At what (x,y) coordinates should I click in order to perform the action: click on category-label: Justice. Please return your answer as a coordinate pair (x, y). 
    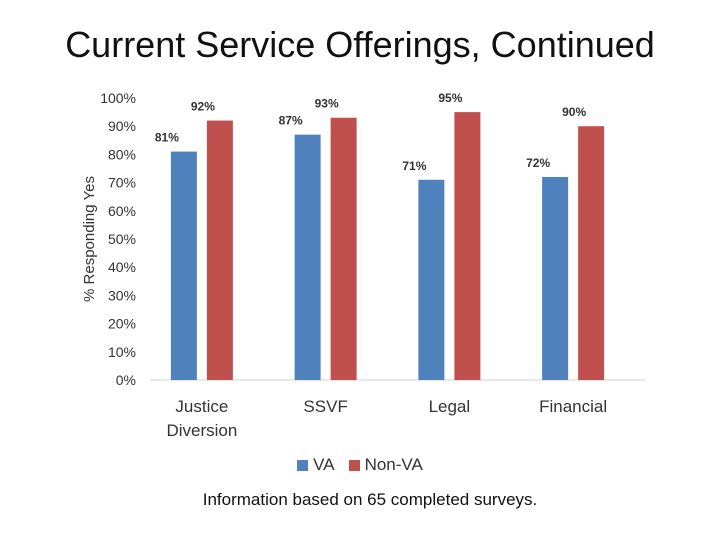
    Looking at the image, I should click on (201, 406).